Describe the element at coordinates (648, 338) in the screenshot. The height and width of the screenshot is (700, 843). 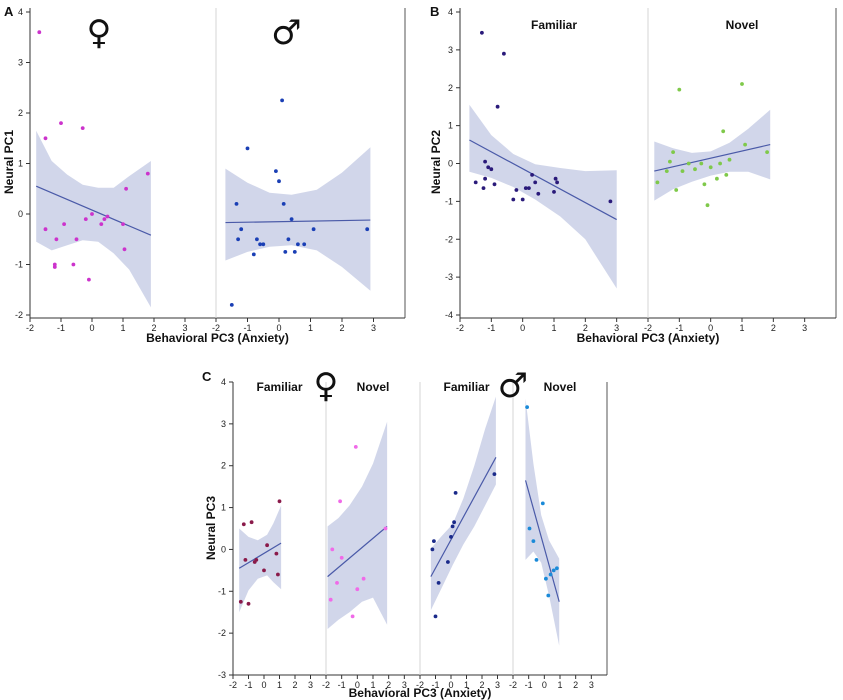
I see `x-axis-title: Behavioral PC3 (Anxiety)` at that location.